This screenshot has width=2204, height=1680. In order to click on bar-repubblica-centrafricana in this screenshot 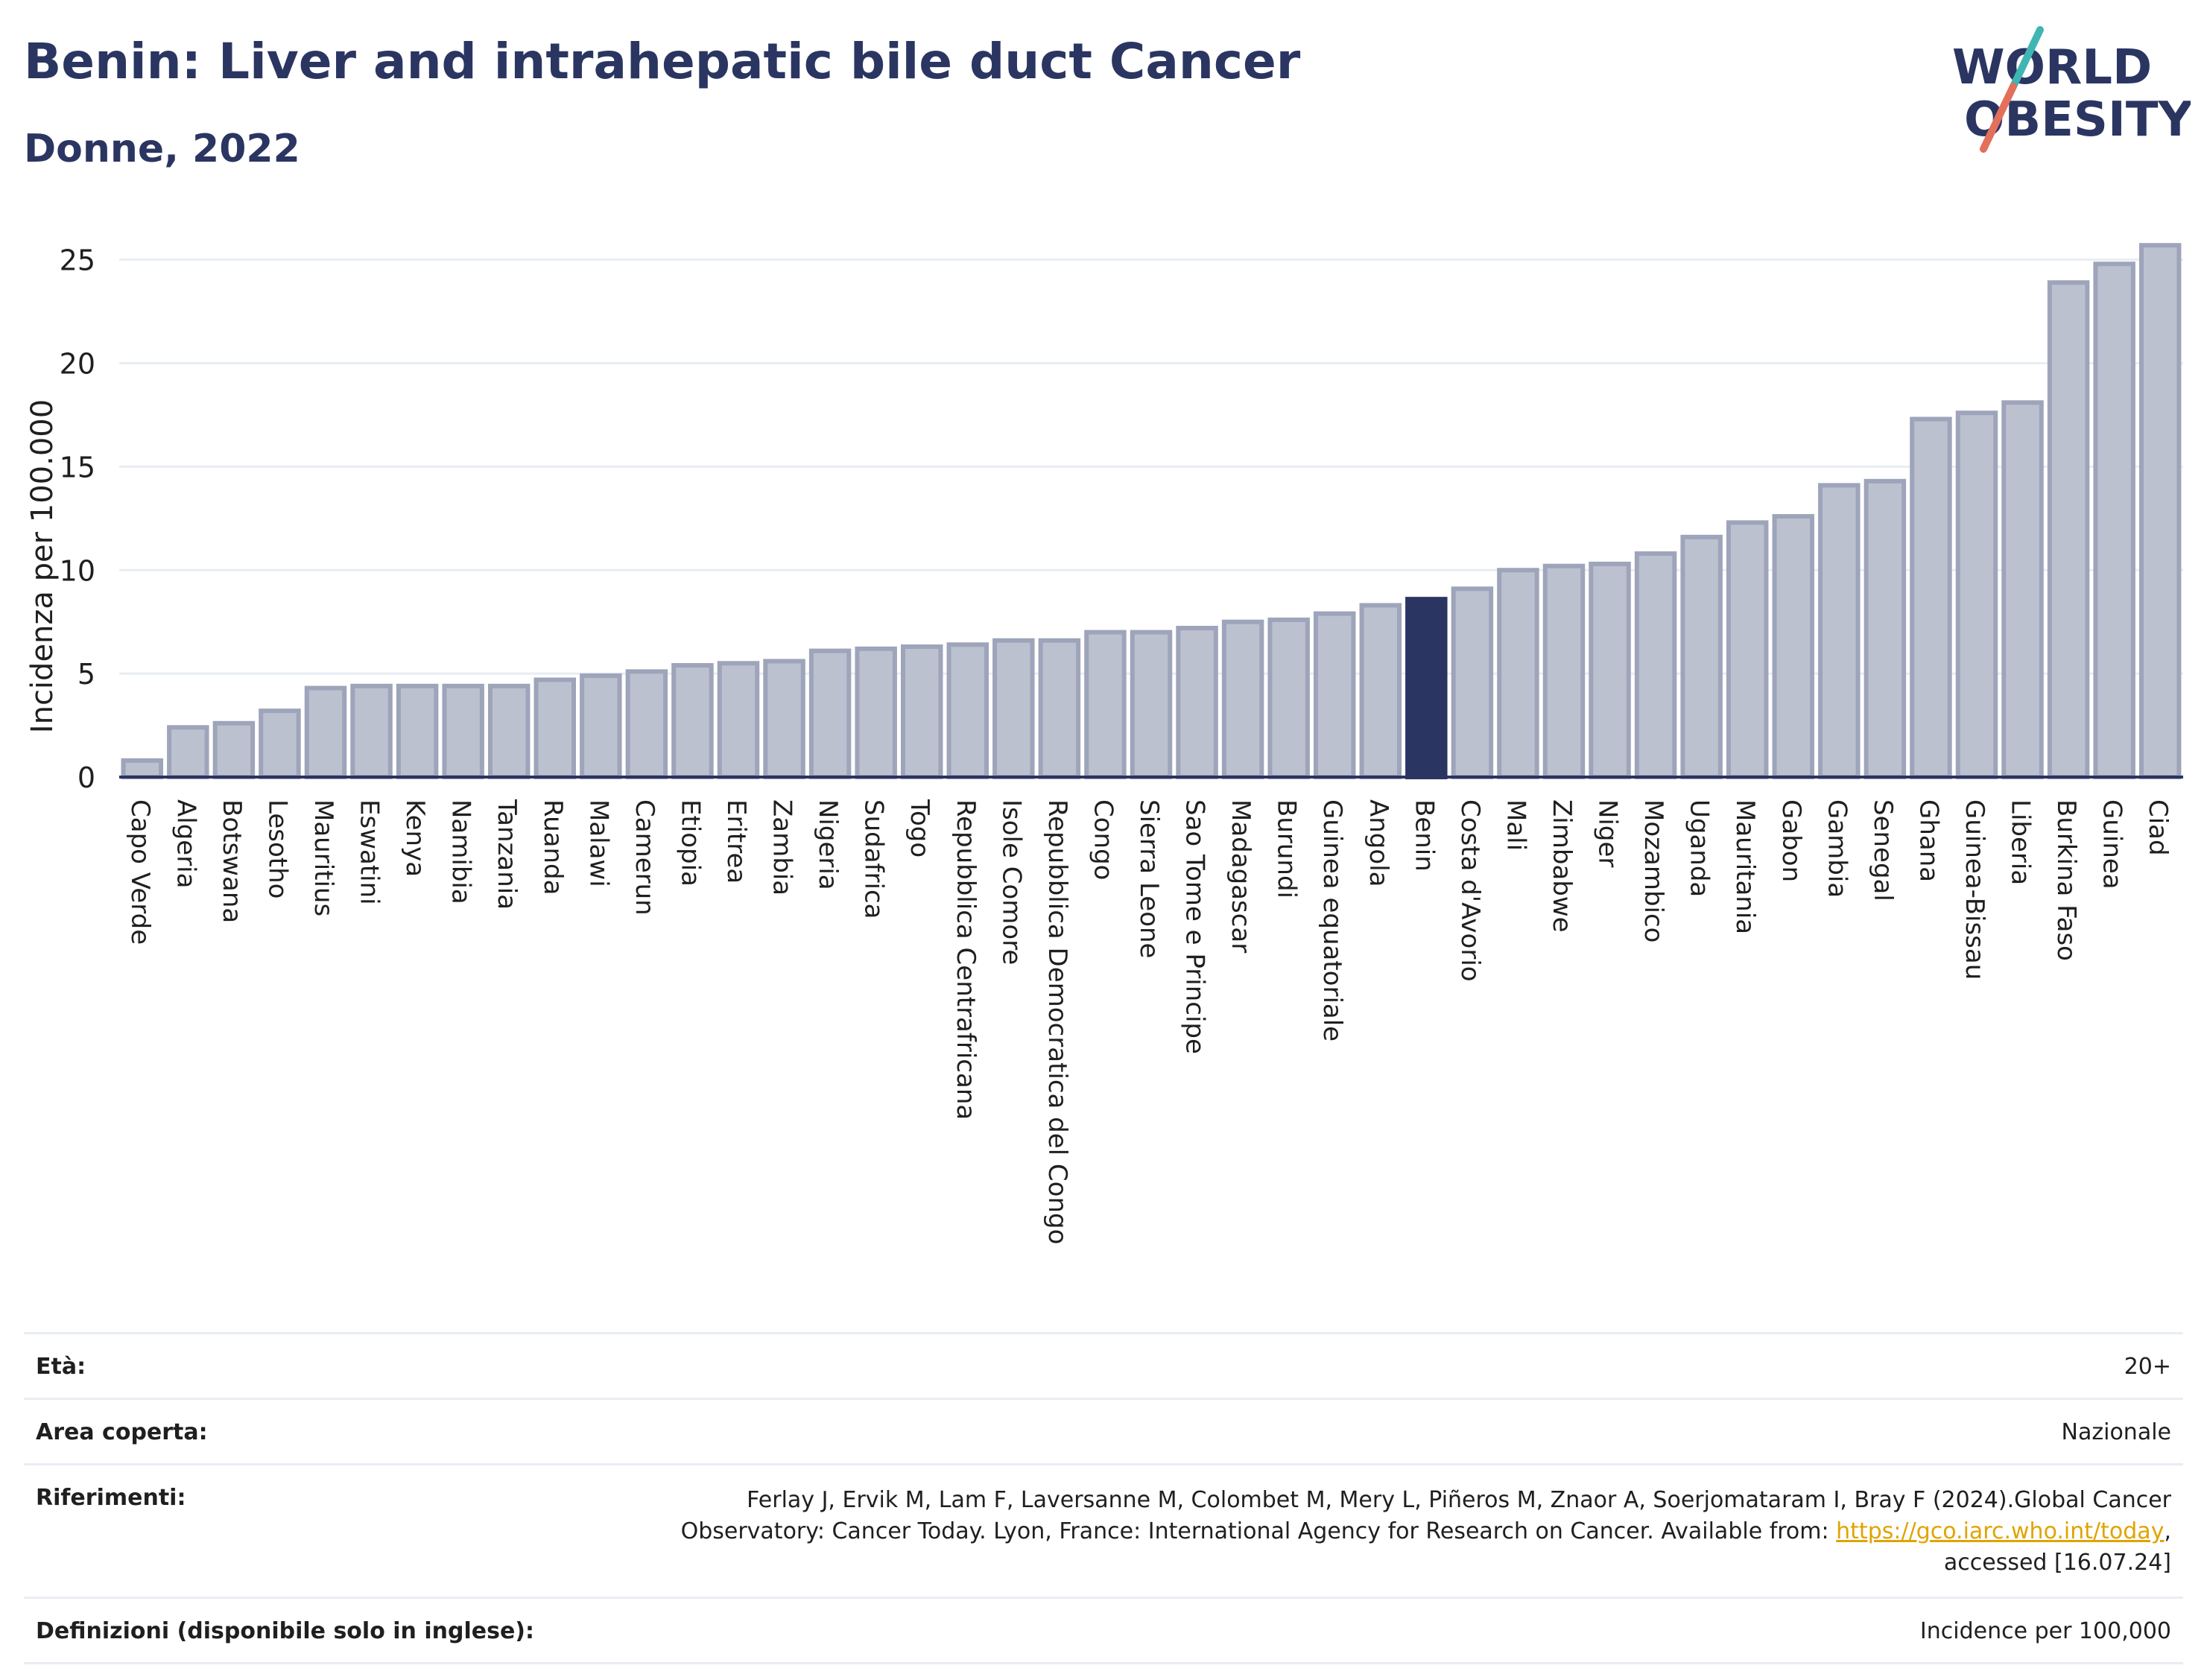, I will do `click(967, 711)`.